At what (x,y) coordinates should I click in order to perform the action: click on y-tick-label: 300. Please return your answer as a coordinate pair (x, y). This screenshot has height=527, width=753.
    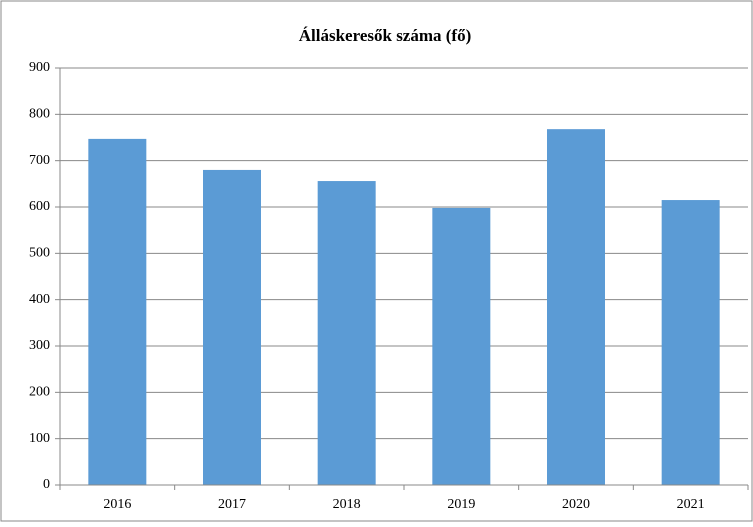
    Looking at the image, I should click on (39, 345).